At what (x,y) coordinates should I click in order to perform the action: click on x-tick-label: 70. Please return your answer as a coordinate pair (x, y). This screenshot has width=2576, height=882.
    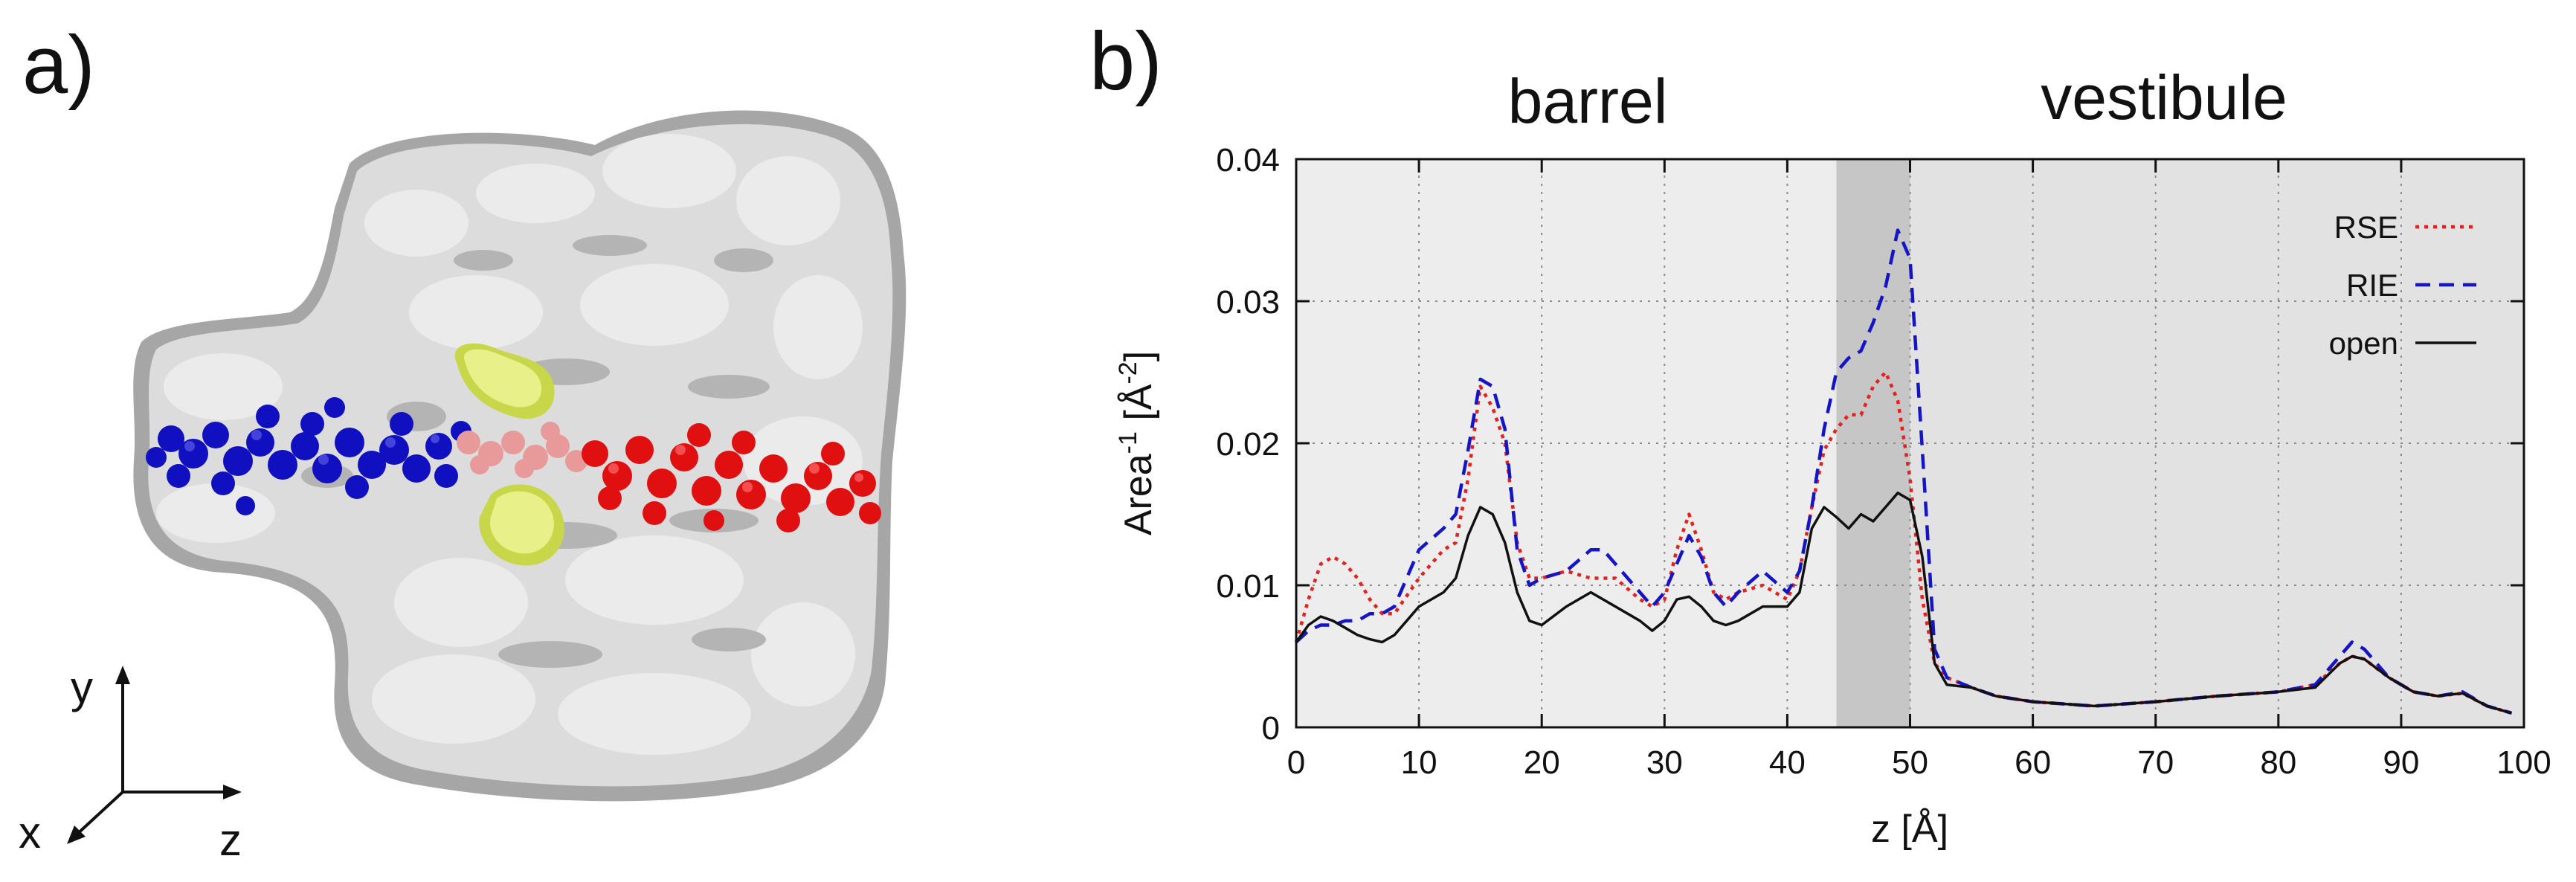
    Looking at the image, I should click on (2155, 763).